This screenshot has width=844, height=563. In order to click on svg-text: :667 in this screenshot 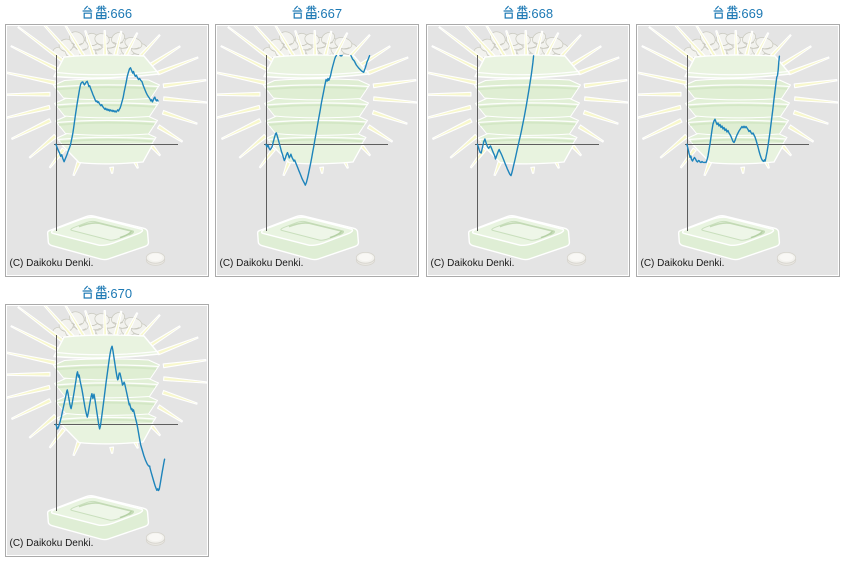, I will do `click(328, 13)`.